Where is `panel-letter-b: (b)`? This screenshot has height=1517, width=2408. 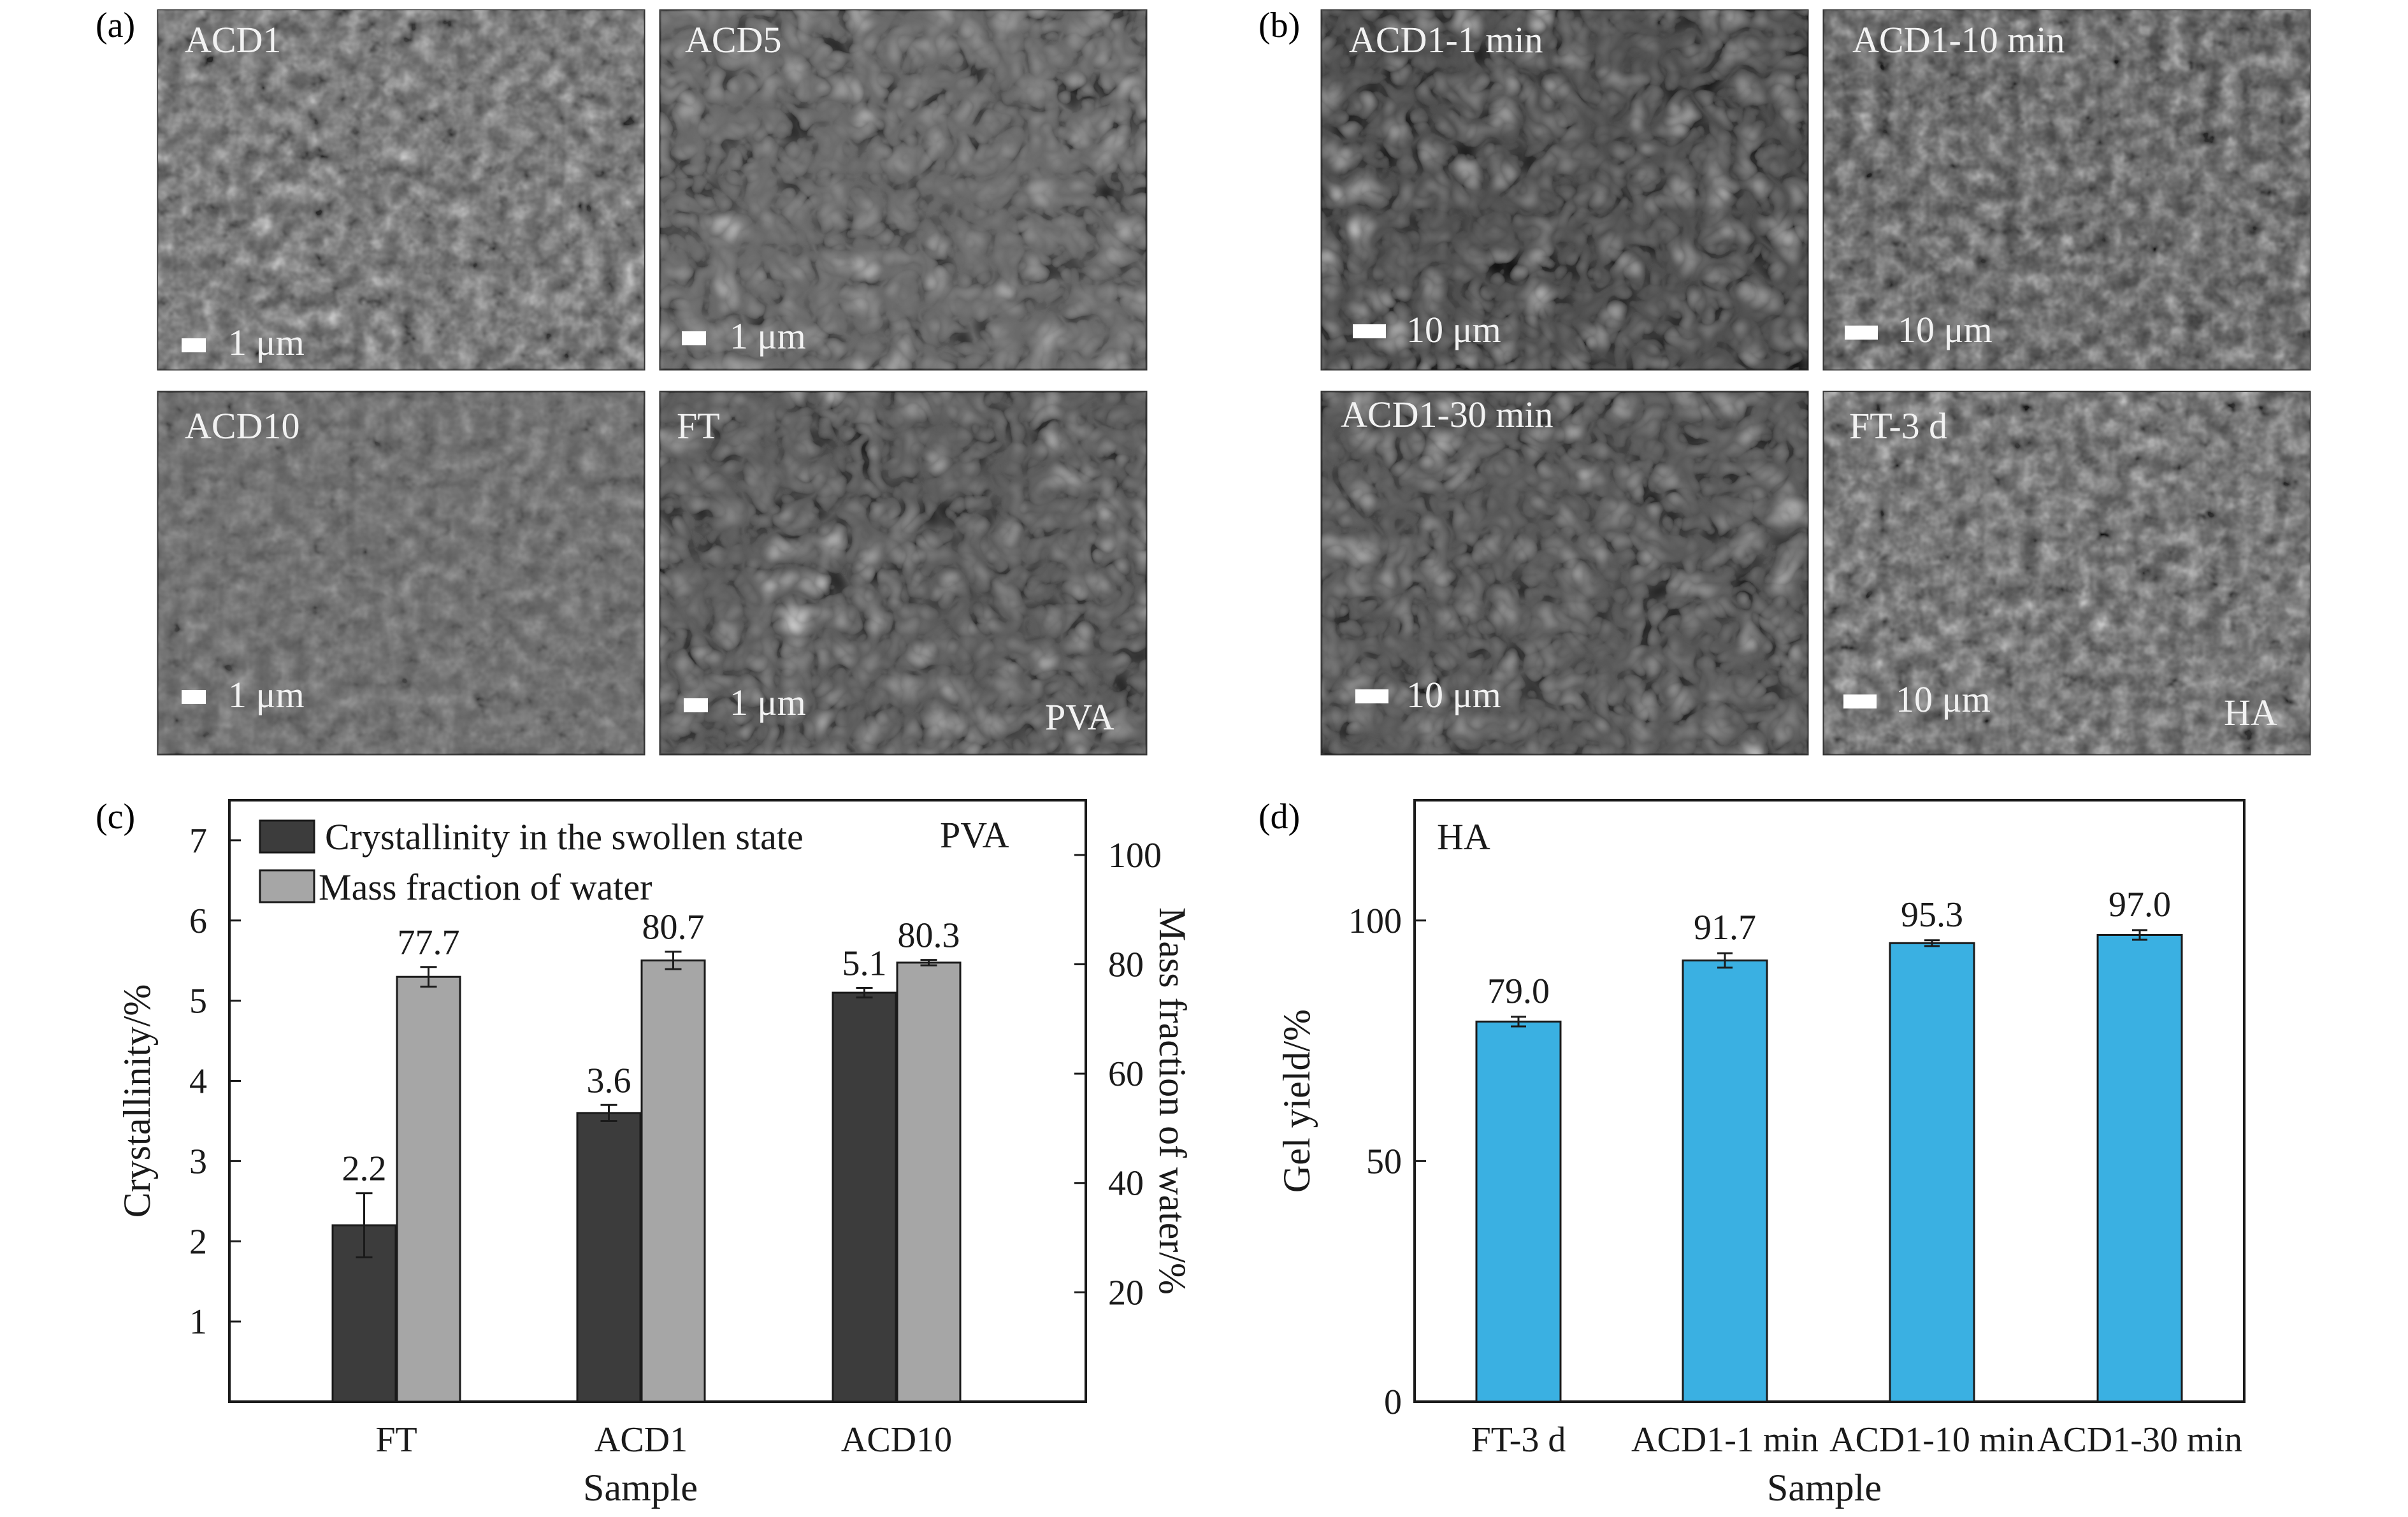 panel-letter-b: (b) is located at coordinates (1279, 25).